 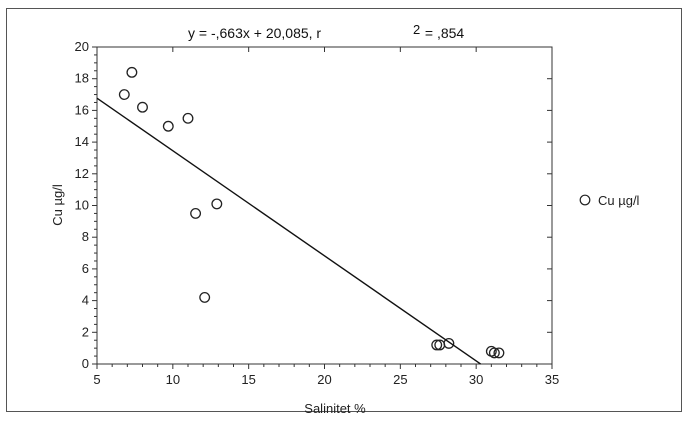 What do you see at coordinates (82, 205) in the screenshot?
I see `y-tick-label: 10` at bounding box center [82, 205].